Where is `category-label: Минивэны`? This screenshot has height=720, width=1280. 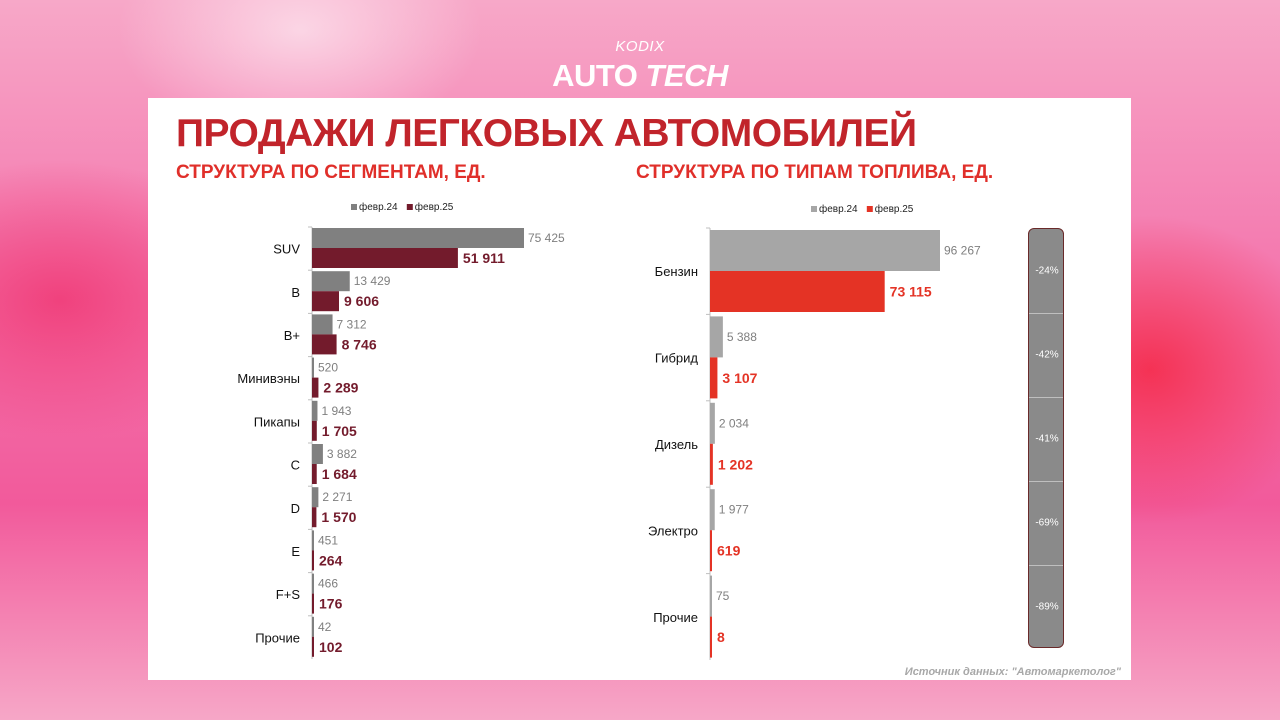 category-label: Минивэны is located at coordinates (268, 378).